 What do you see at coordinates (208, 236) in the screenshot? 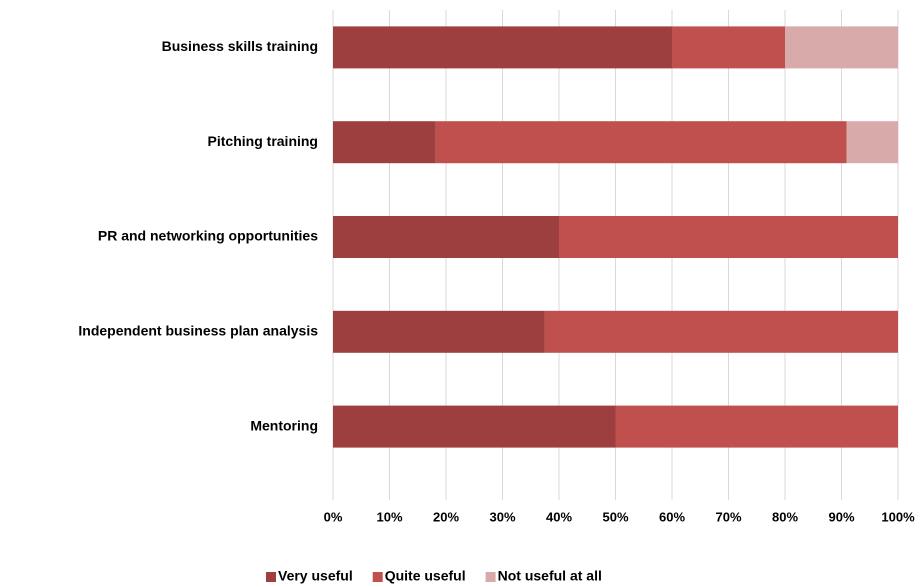
I see `y-tick-label: PR and networking opportunities` at bounding box center [208, 236].